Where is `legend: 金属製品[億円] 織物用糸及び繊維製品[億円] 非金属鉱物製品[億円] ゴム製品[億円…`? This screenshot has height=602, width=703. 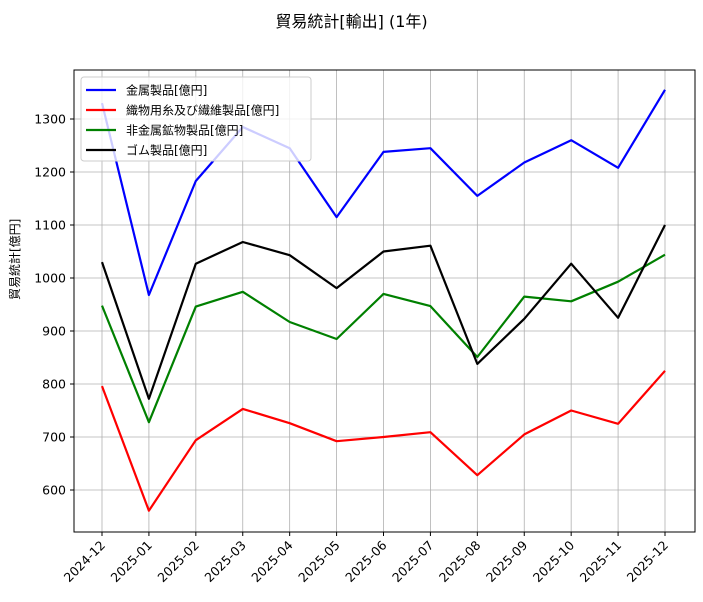
legend: 金属製品[億円] 織物用糸及び繊維製品[億円] 非金属鉱物製品[億円] ゴム製品[億円… is located at coordinates (196, 119).